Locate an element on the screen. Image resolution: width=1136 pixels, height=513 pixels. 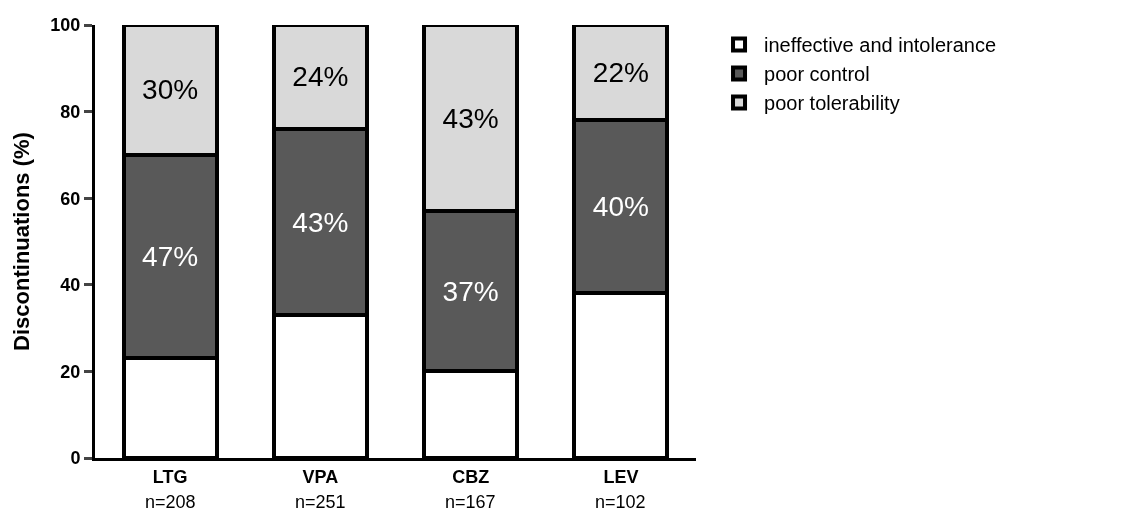
legend-label: ineffective and intolerance is located at coordinates (880, 45).